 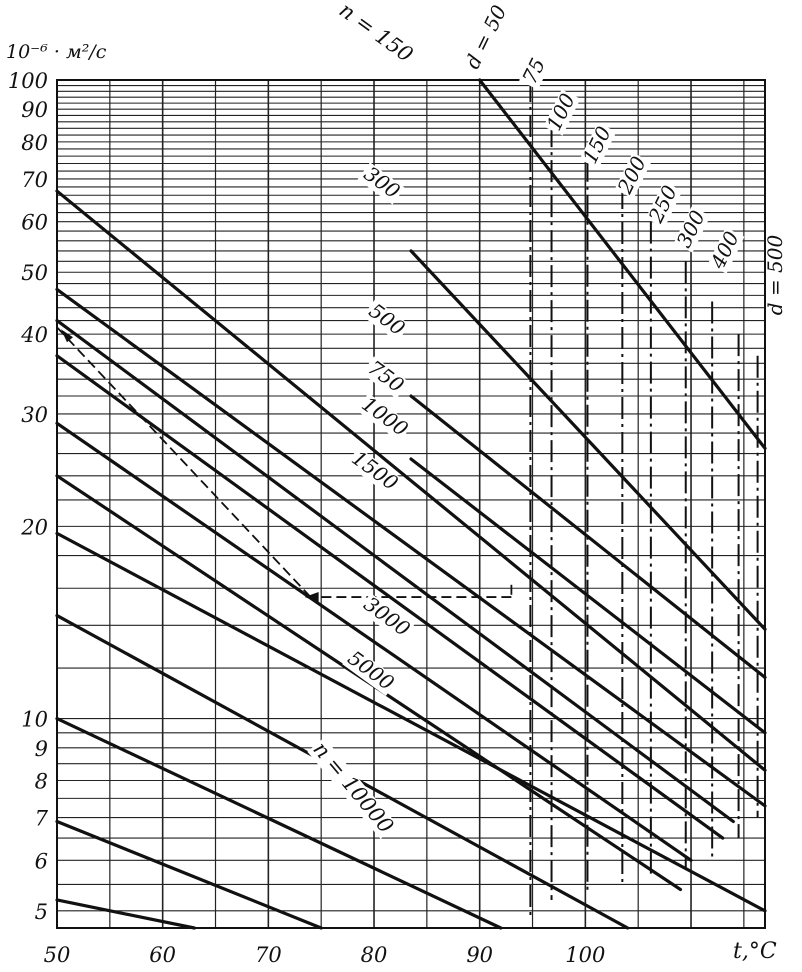 What do you see at coordinates (42, 819) in the screenshot?
I see `y-tick-label: 7` at bounding box center [42, 819].